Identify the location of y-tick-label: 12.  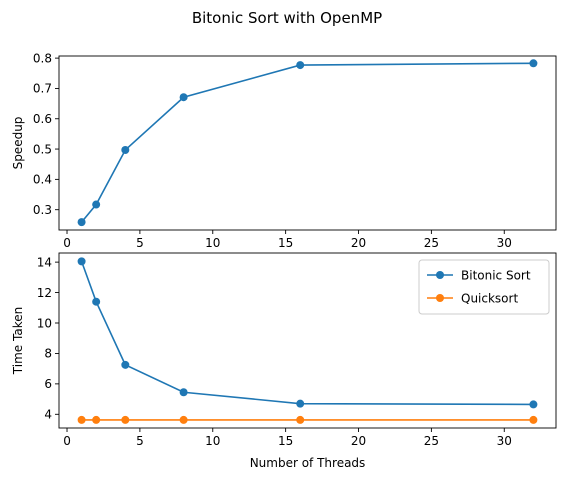
(44, 293).